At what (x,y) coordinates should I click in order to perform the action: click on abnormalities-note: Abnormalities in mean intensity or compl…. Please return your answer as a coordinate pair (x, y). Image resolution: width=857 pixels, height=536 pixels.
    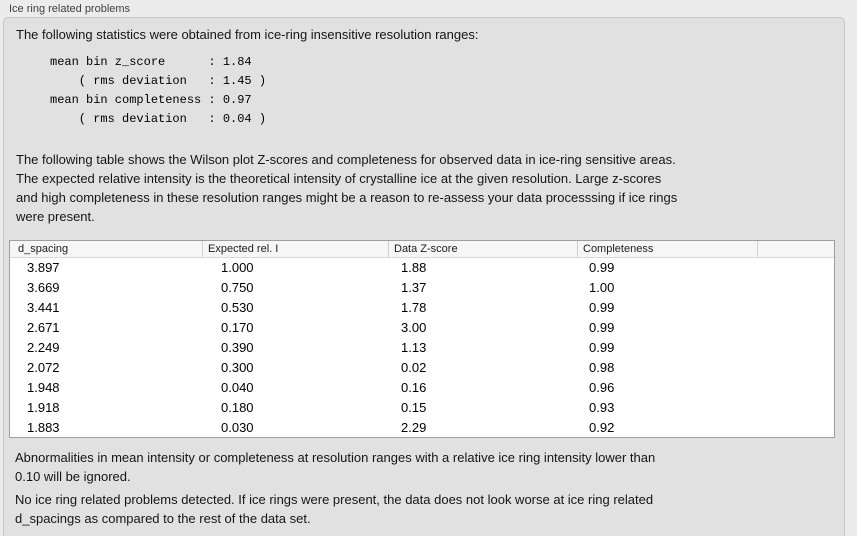
    Looking at the image, I should click on (335, 467).